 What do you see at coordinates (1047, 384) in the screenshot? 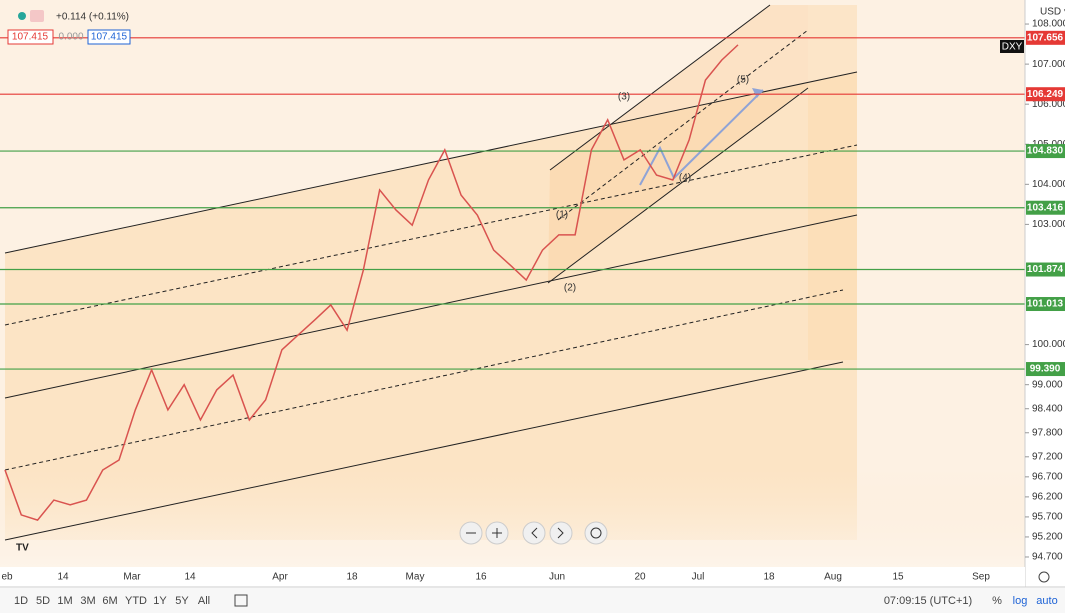
I see `y-tick-label: 99.000` at bounding box center [1047, 384].